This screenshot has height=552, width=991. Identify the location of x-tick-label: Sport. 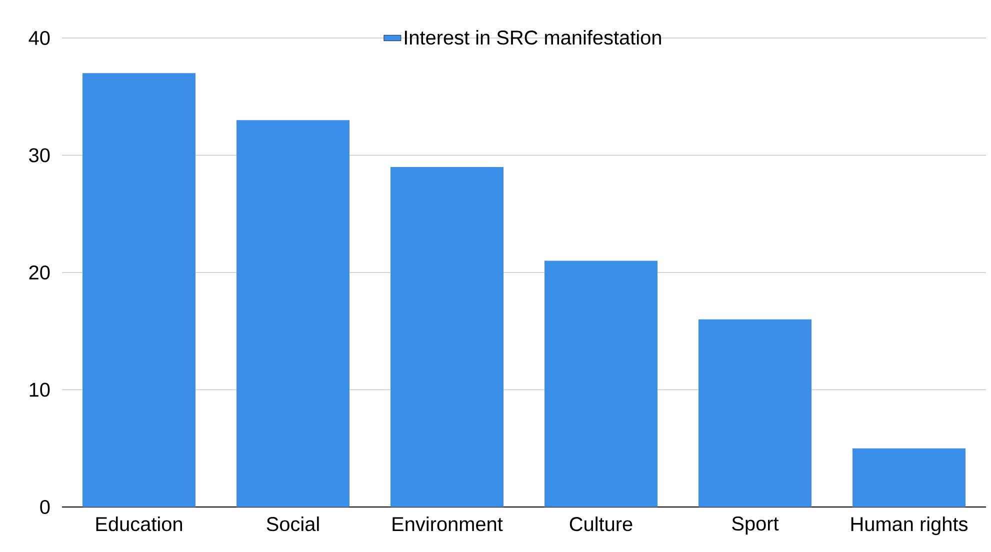
(755, 525).